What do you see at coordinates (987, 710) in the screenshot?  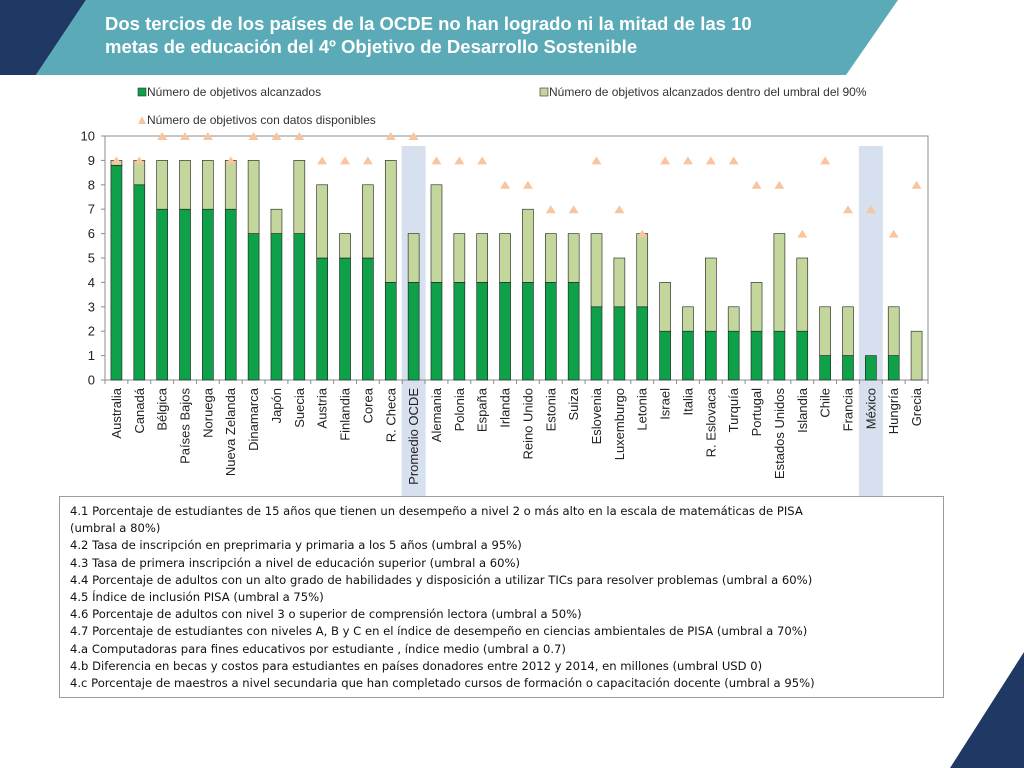 I see `footer-navy-corner` at bounding box center [987, 710].